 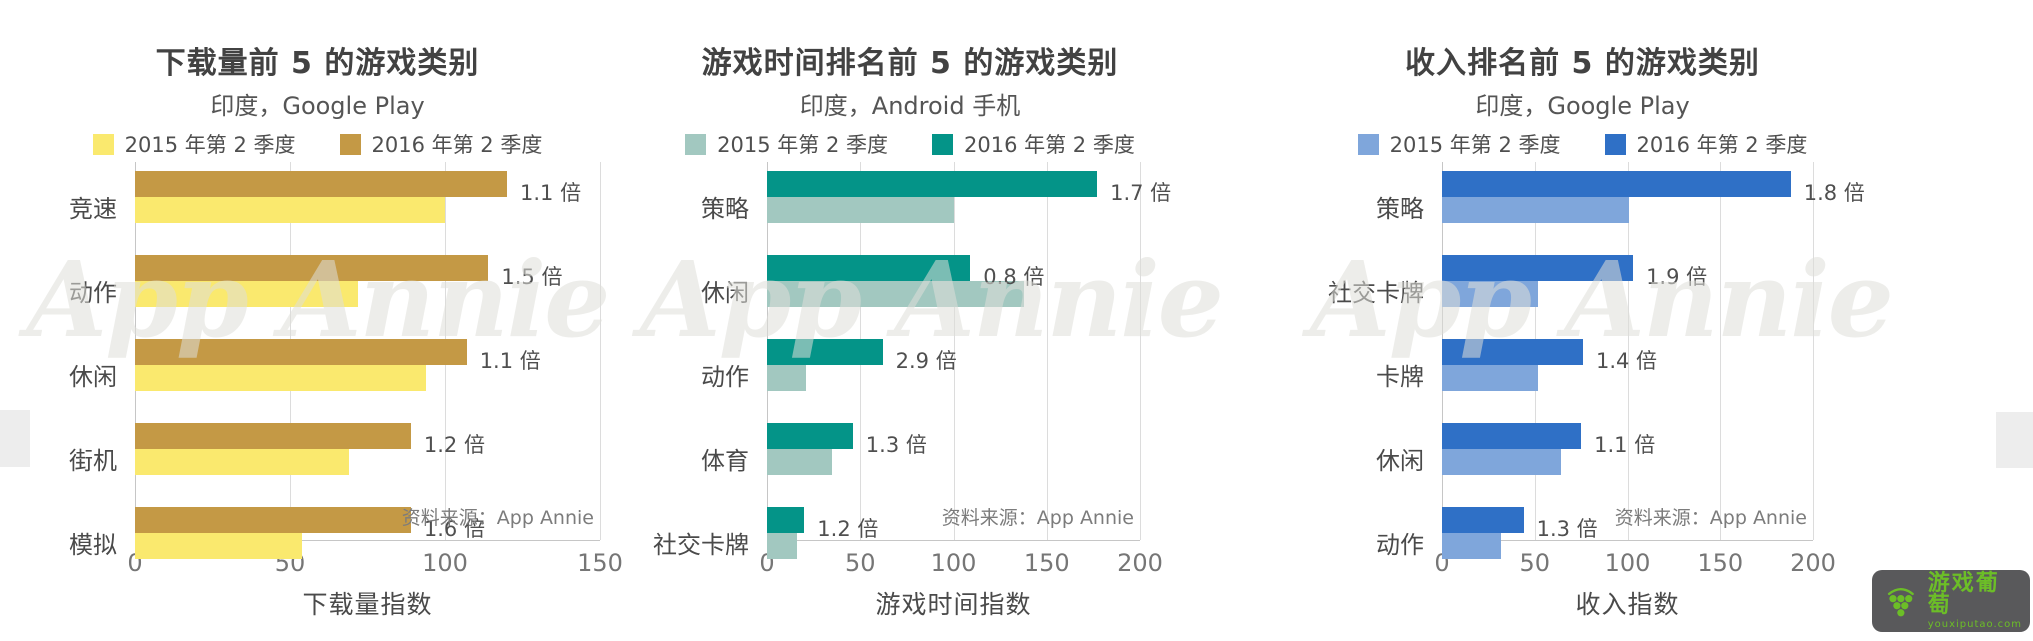 I want to click on x-axis-ticks: 0 50 100 150 200, so click(x=1635, y=564).